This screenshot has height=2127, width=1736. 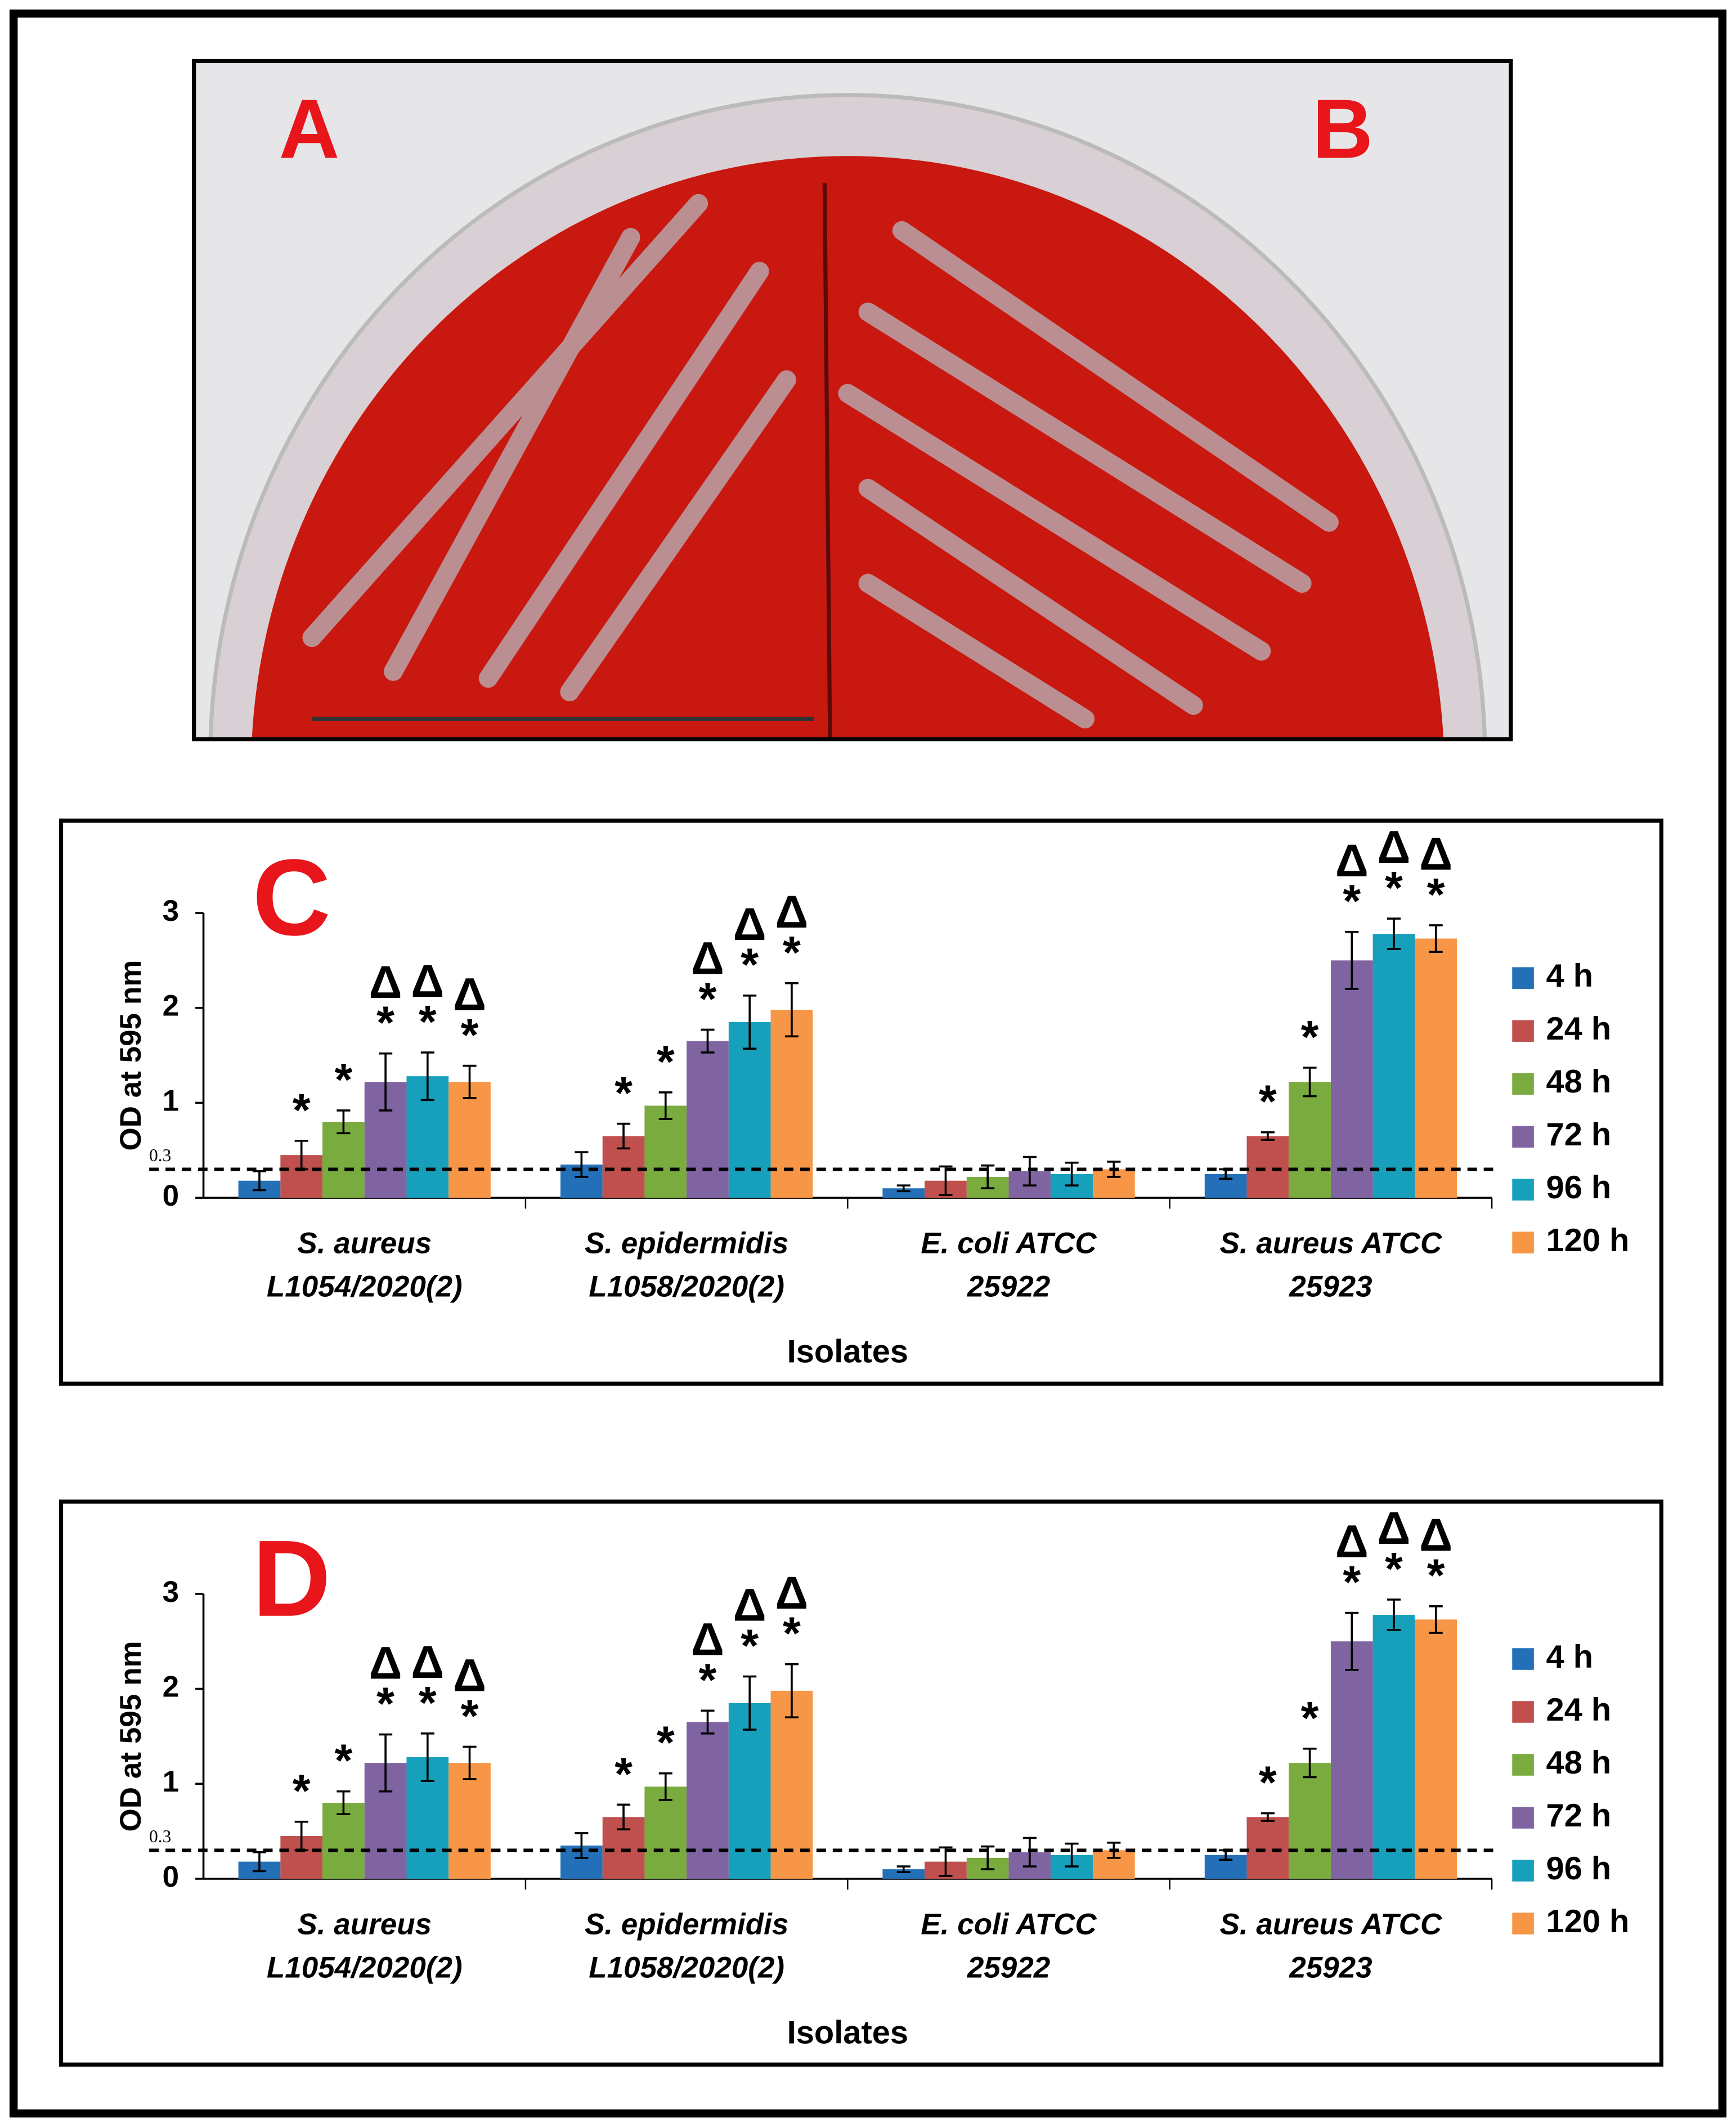 I want to click on x-tick-label: L1054/2020(2), so click(x=365, y=1967).